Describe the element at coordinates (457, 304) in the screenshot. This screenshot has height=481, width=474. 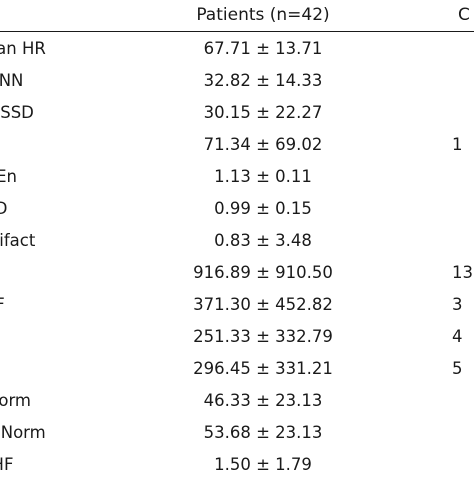
I see `controls-value: 3` at that location.